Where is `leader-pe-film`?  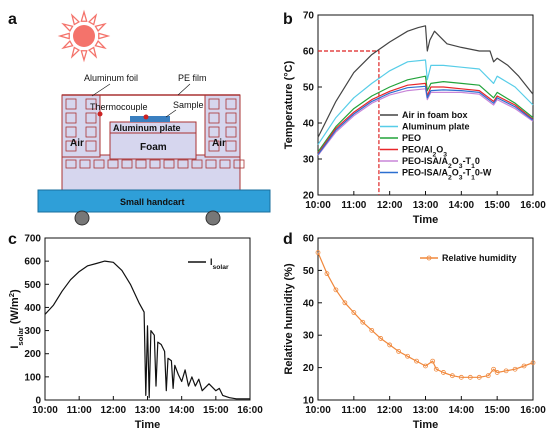 leader-pe-film is located at coordinates (184, 89).